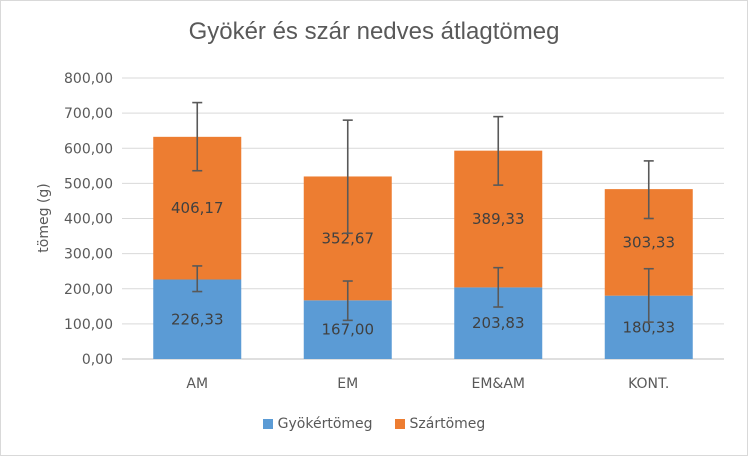 Image resolution: width=748 pixels, height=456 pixels. What do you see at coordinates (197, 384) in the screenshot?
I see `x-tick-label: AM` at bounding box center [197, 384].